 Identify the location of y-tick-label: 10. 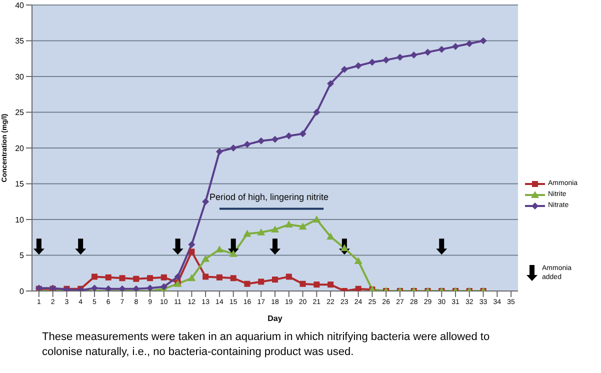
(20, 219).